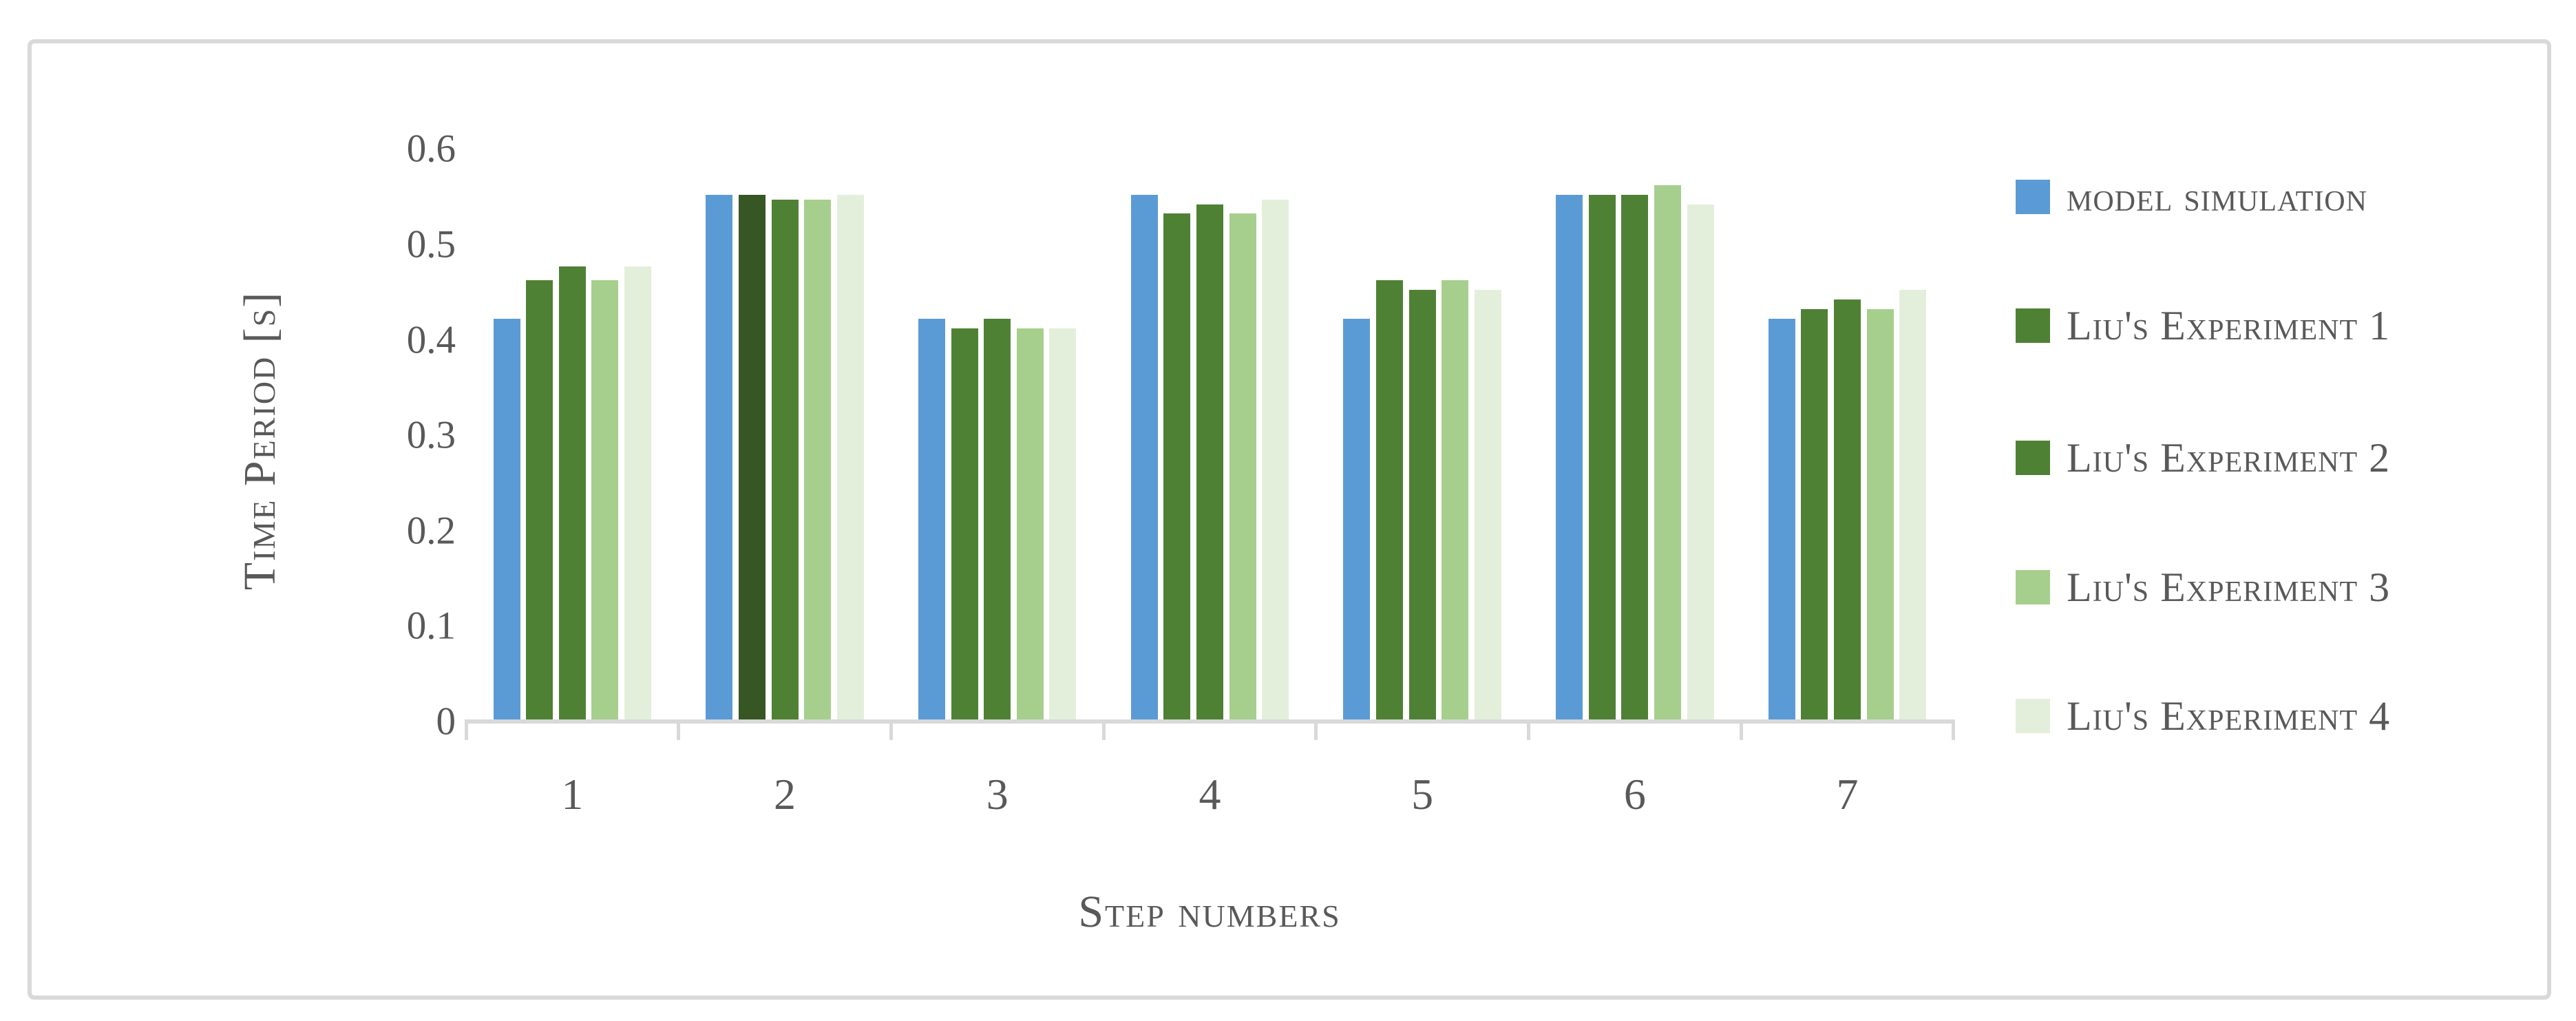 This screenshot has height=1021, width=2576. Describe the element at coordinates (1603, 457) in the screenshot. I see `bar-step6-series2` at that location.